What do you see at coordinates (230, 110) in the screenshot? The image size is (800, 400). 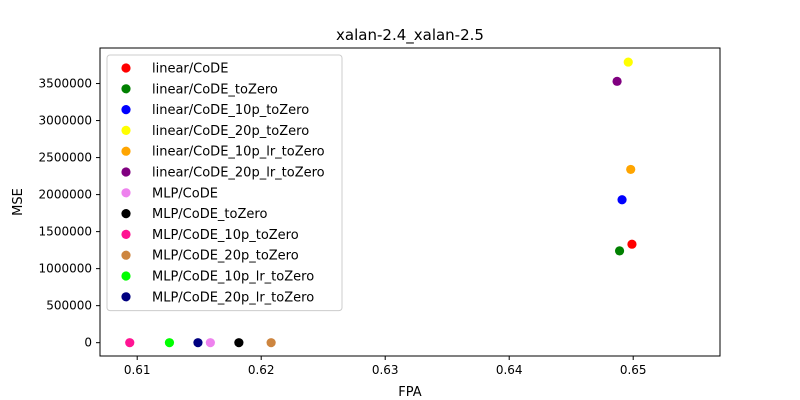 I see `legend-label: linear/CoDE_10p_toZero` at bounding box center [230, 110].